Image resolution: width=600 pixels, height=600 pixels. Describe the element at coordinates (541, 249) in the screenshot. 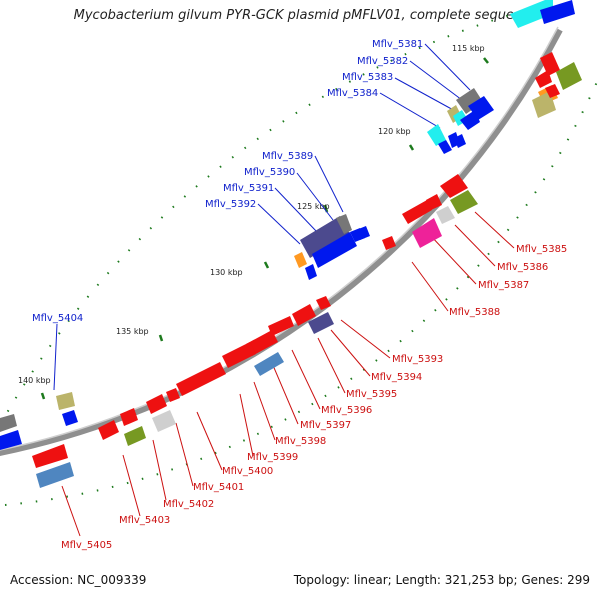

I see `gene-label-mflv-5385: Mflv_5385` at that location.